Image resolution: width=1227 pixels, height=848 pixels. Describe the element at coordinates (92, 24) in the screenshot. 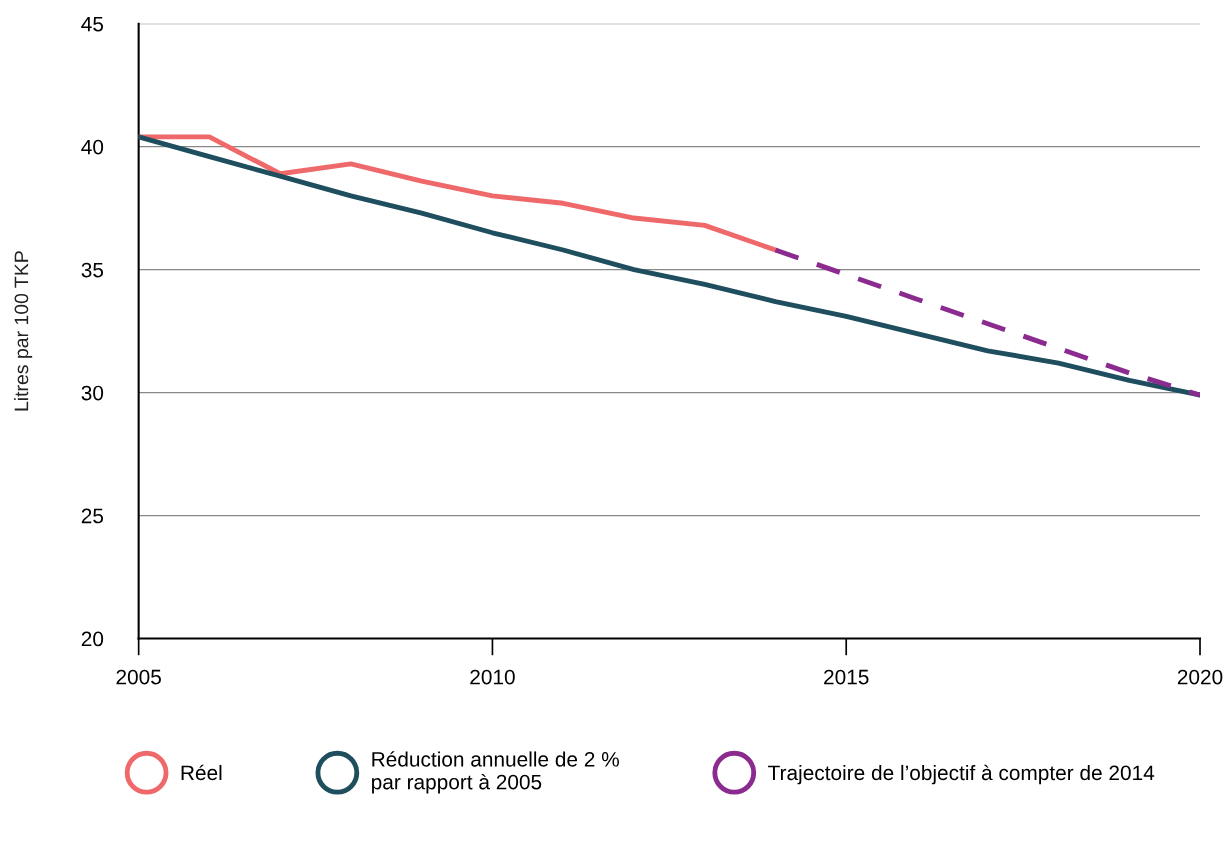

I see `y-tick-label: 45` at that location.